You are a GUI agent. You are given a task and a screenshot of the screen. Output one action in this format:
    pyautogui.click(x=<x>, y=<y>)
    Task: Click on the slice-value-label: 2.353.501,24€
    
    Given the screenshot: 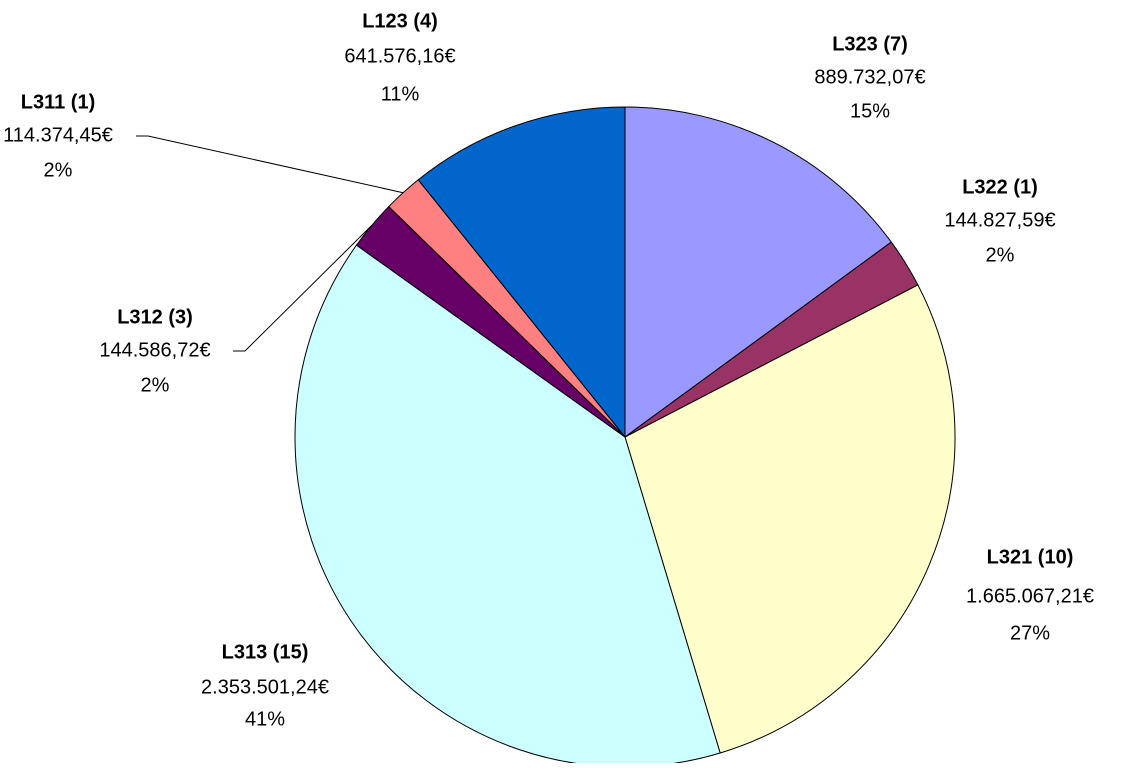 What is the action you would take?
    pyautogui.click(x=265, y=687)
    